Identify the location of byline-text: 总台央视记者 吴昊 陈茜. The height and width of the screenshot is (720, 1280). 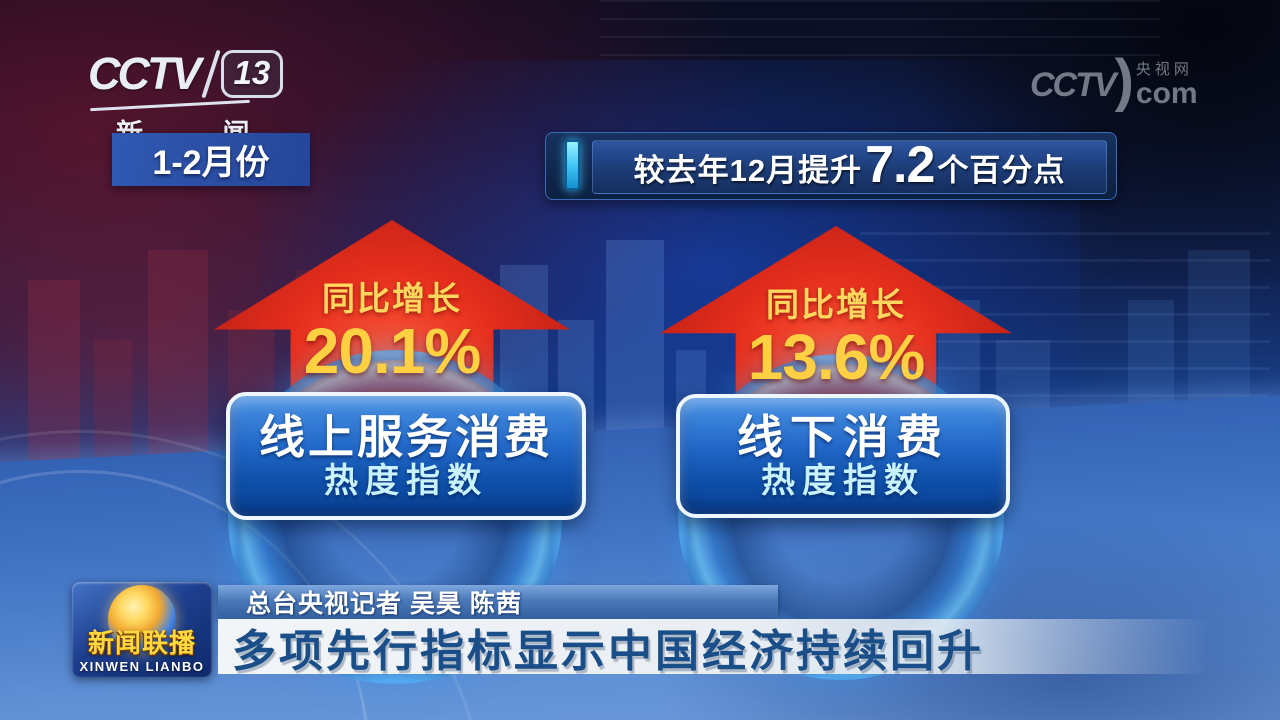
(384, 604).